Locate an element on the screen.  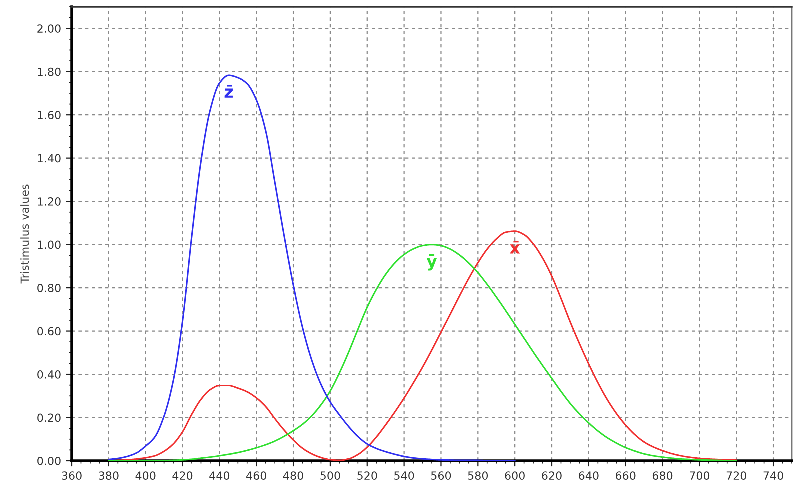
x-tick-label: 460 is located at coordinates (256, 476).